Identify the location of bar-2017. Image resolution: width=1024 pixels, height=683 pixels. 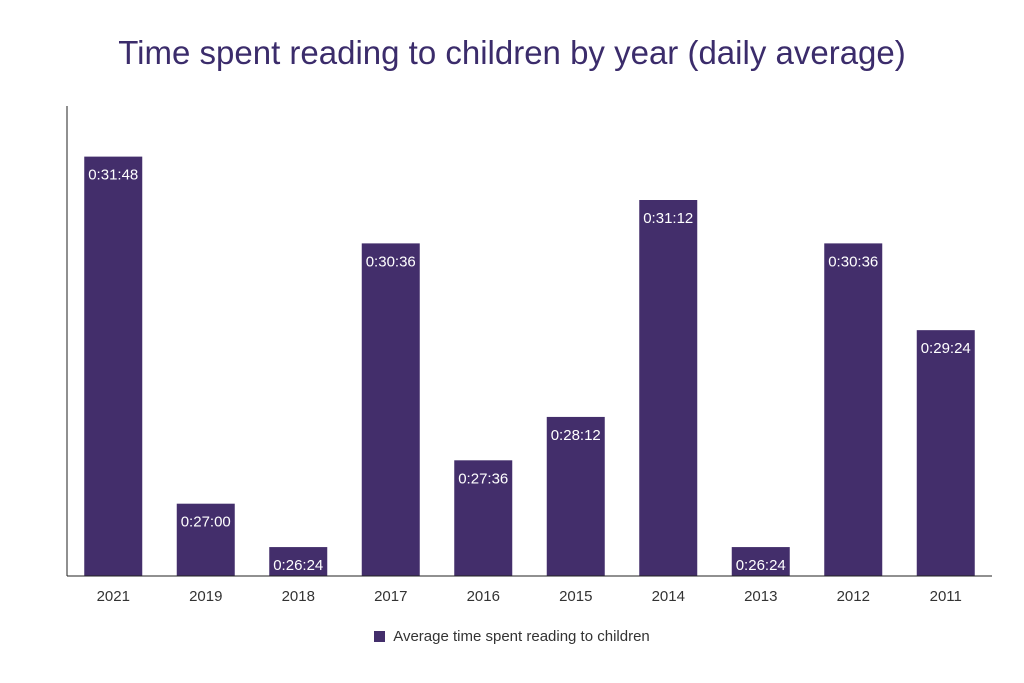
(390, 409).